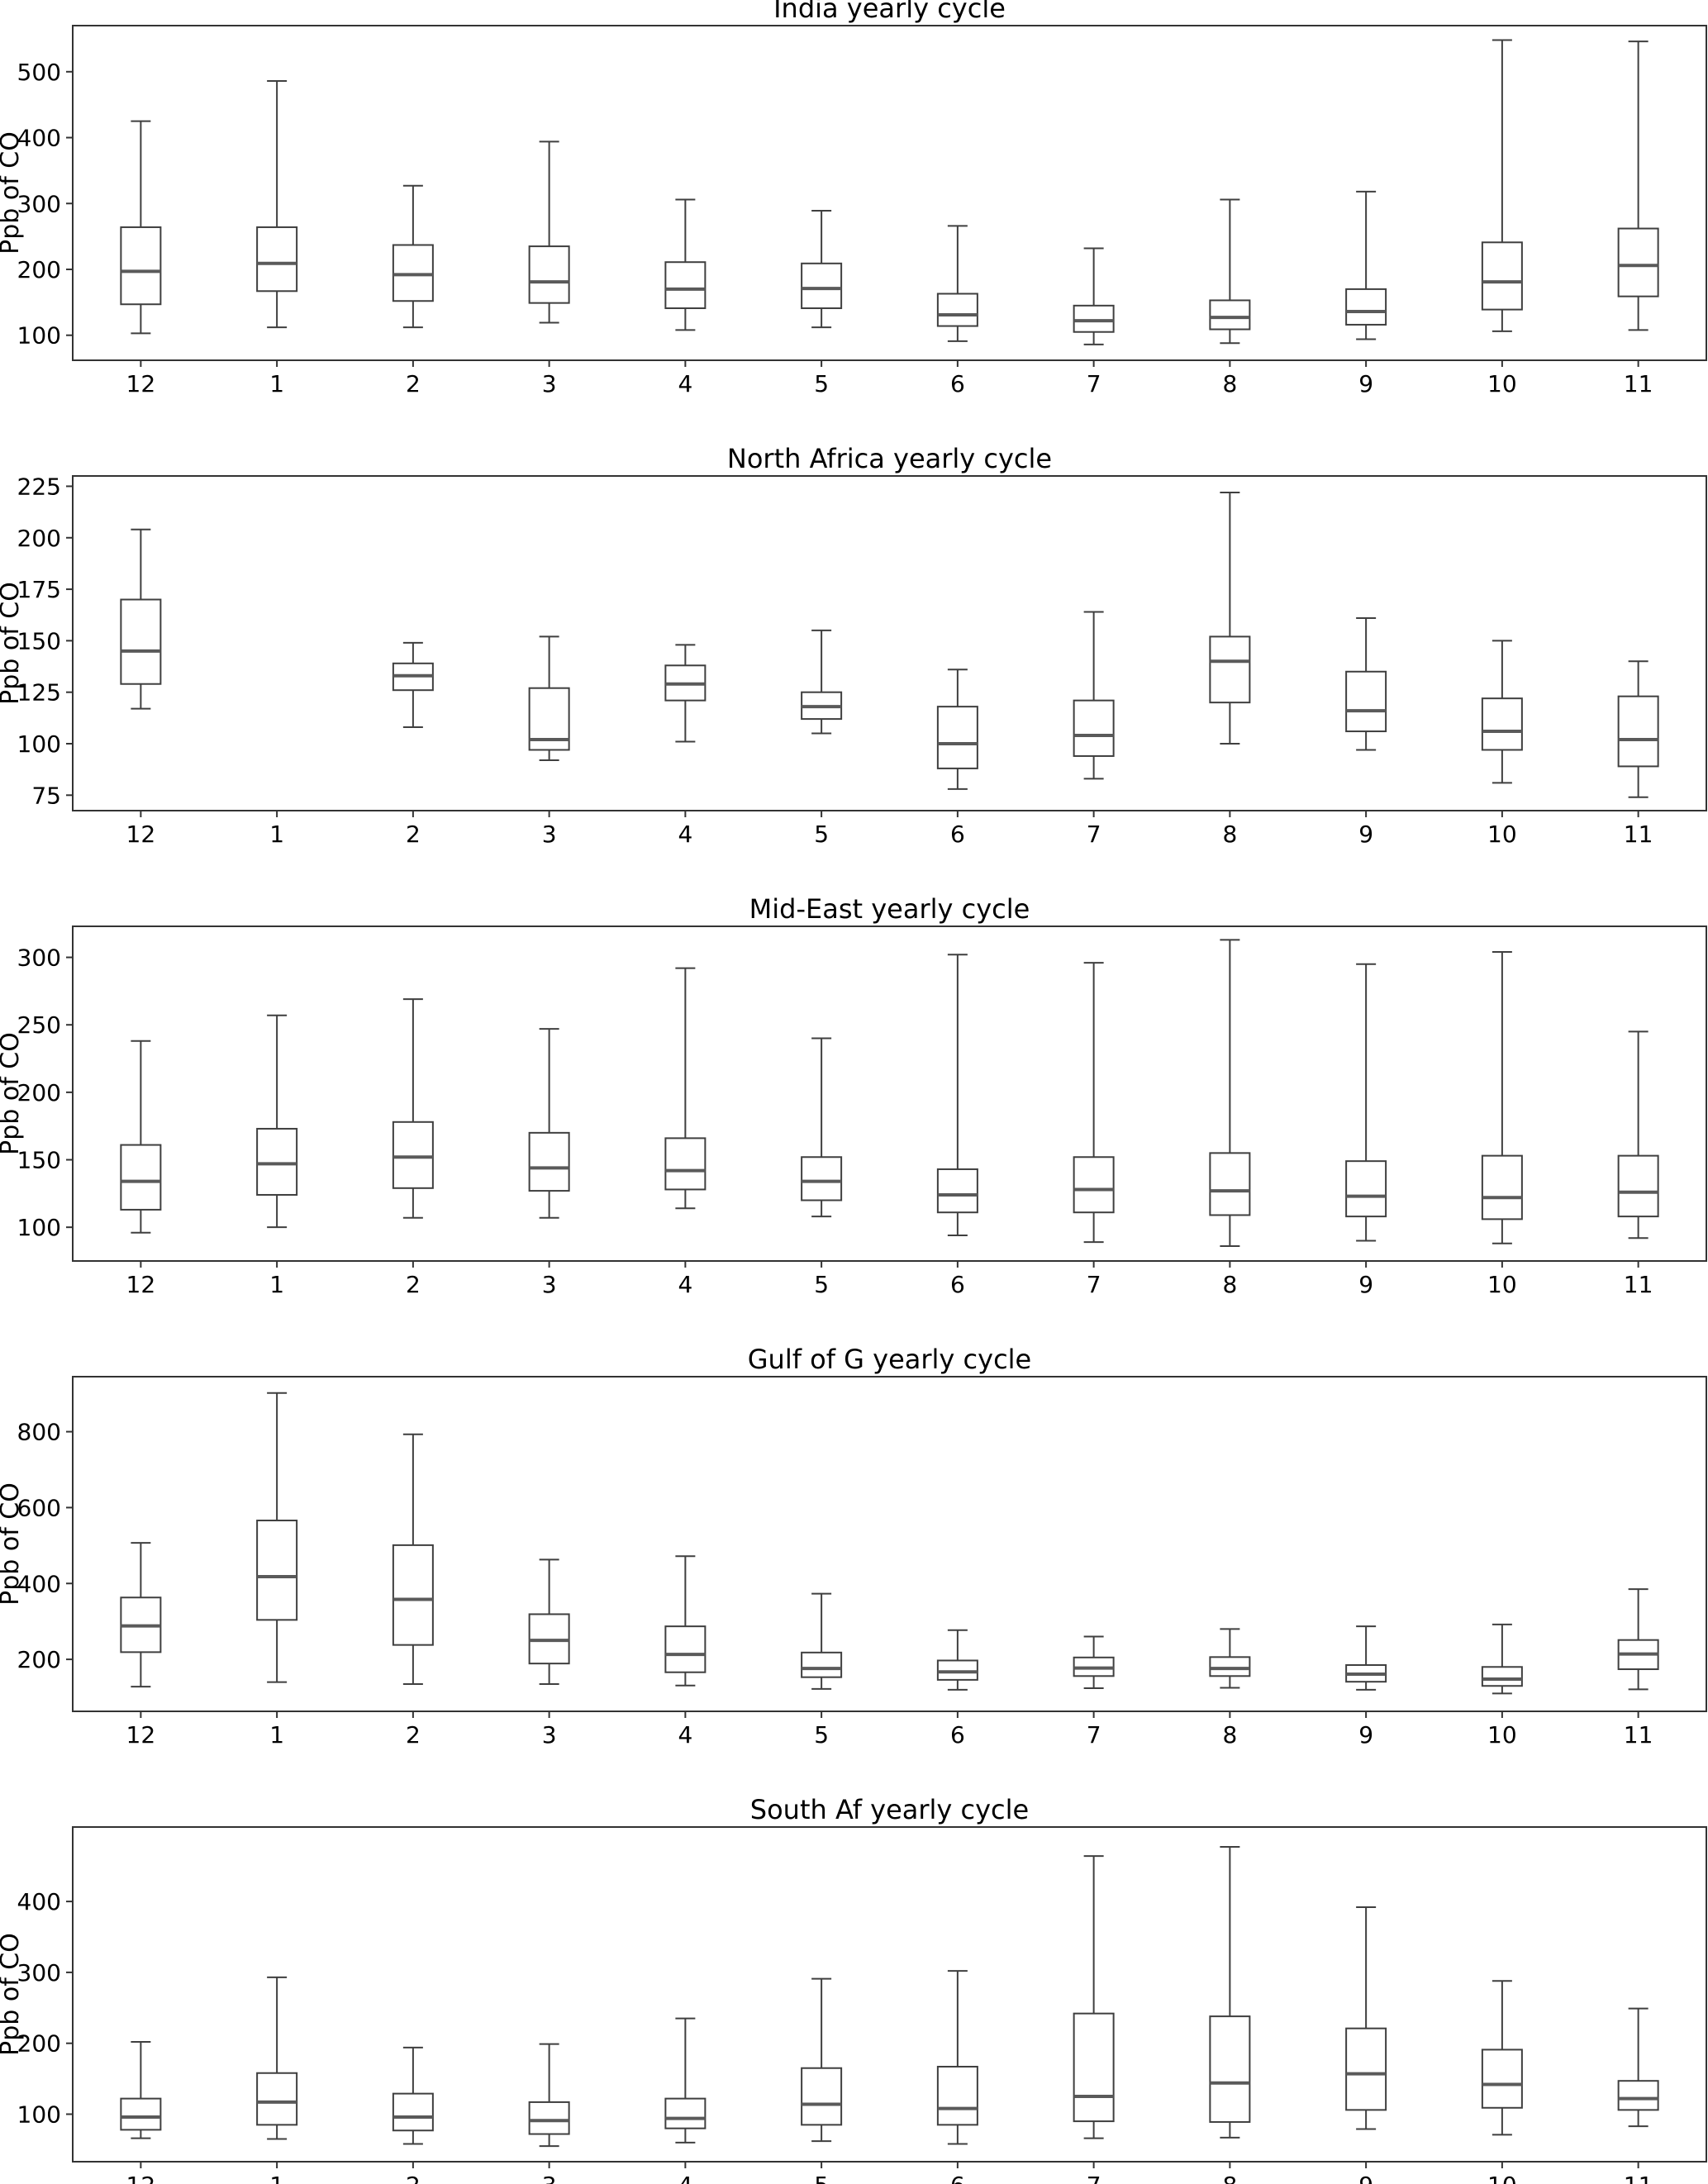 This screenshot has width=1708, height=2184. What do you see at coordinates (889, 1359) in the screenshot?
I see `chart-title: Gulf of G yearly cycle` at bounding box center [889, 1359].